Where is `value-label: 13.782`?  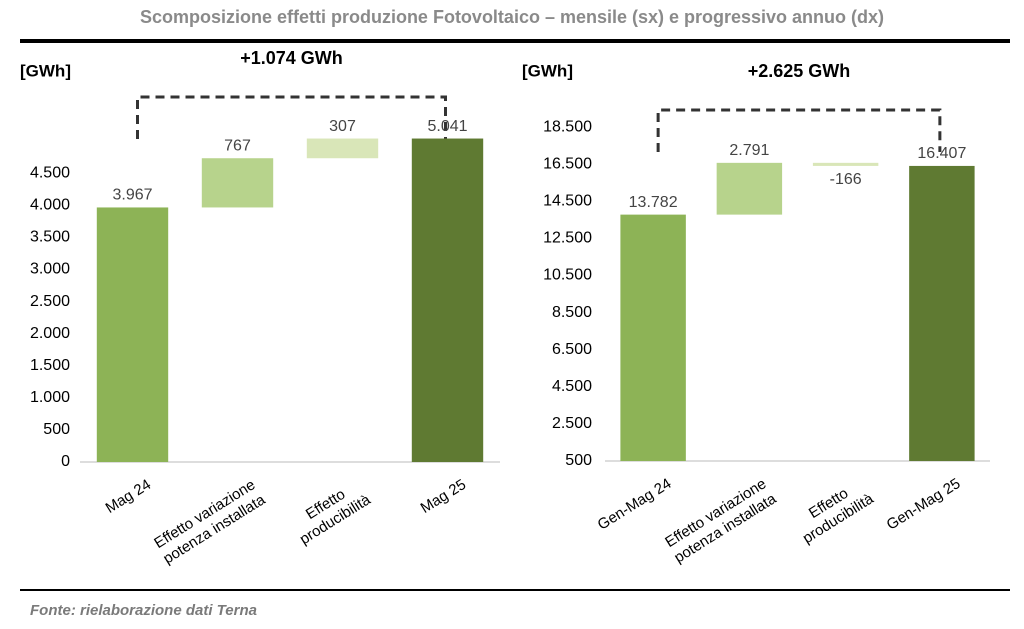
value-label: 13.782 is located at coordinates (653, 202).